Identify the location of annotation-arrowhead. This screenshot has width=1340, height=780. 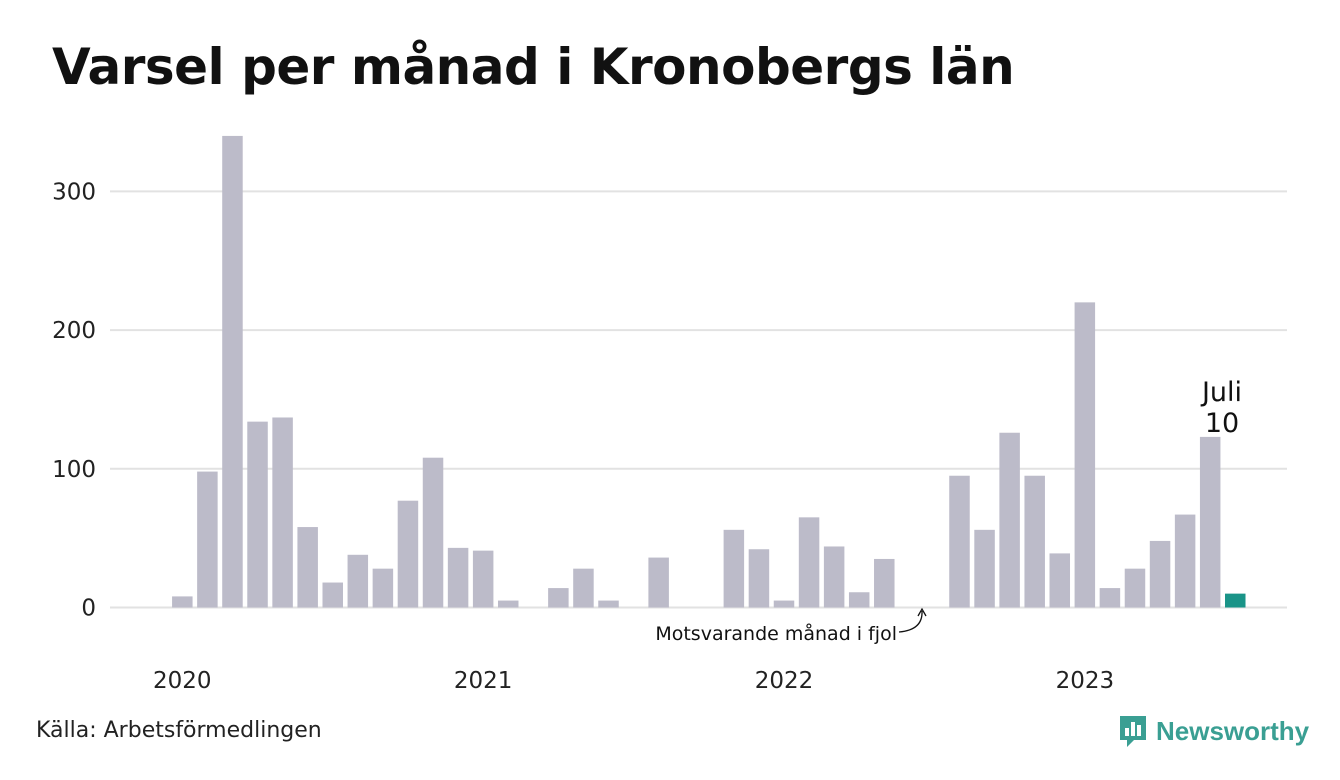
(922, 612).